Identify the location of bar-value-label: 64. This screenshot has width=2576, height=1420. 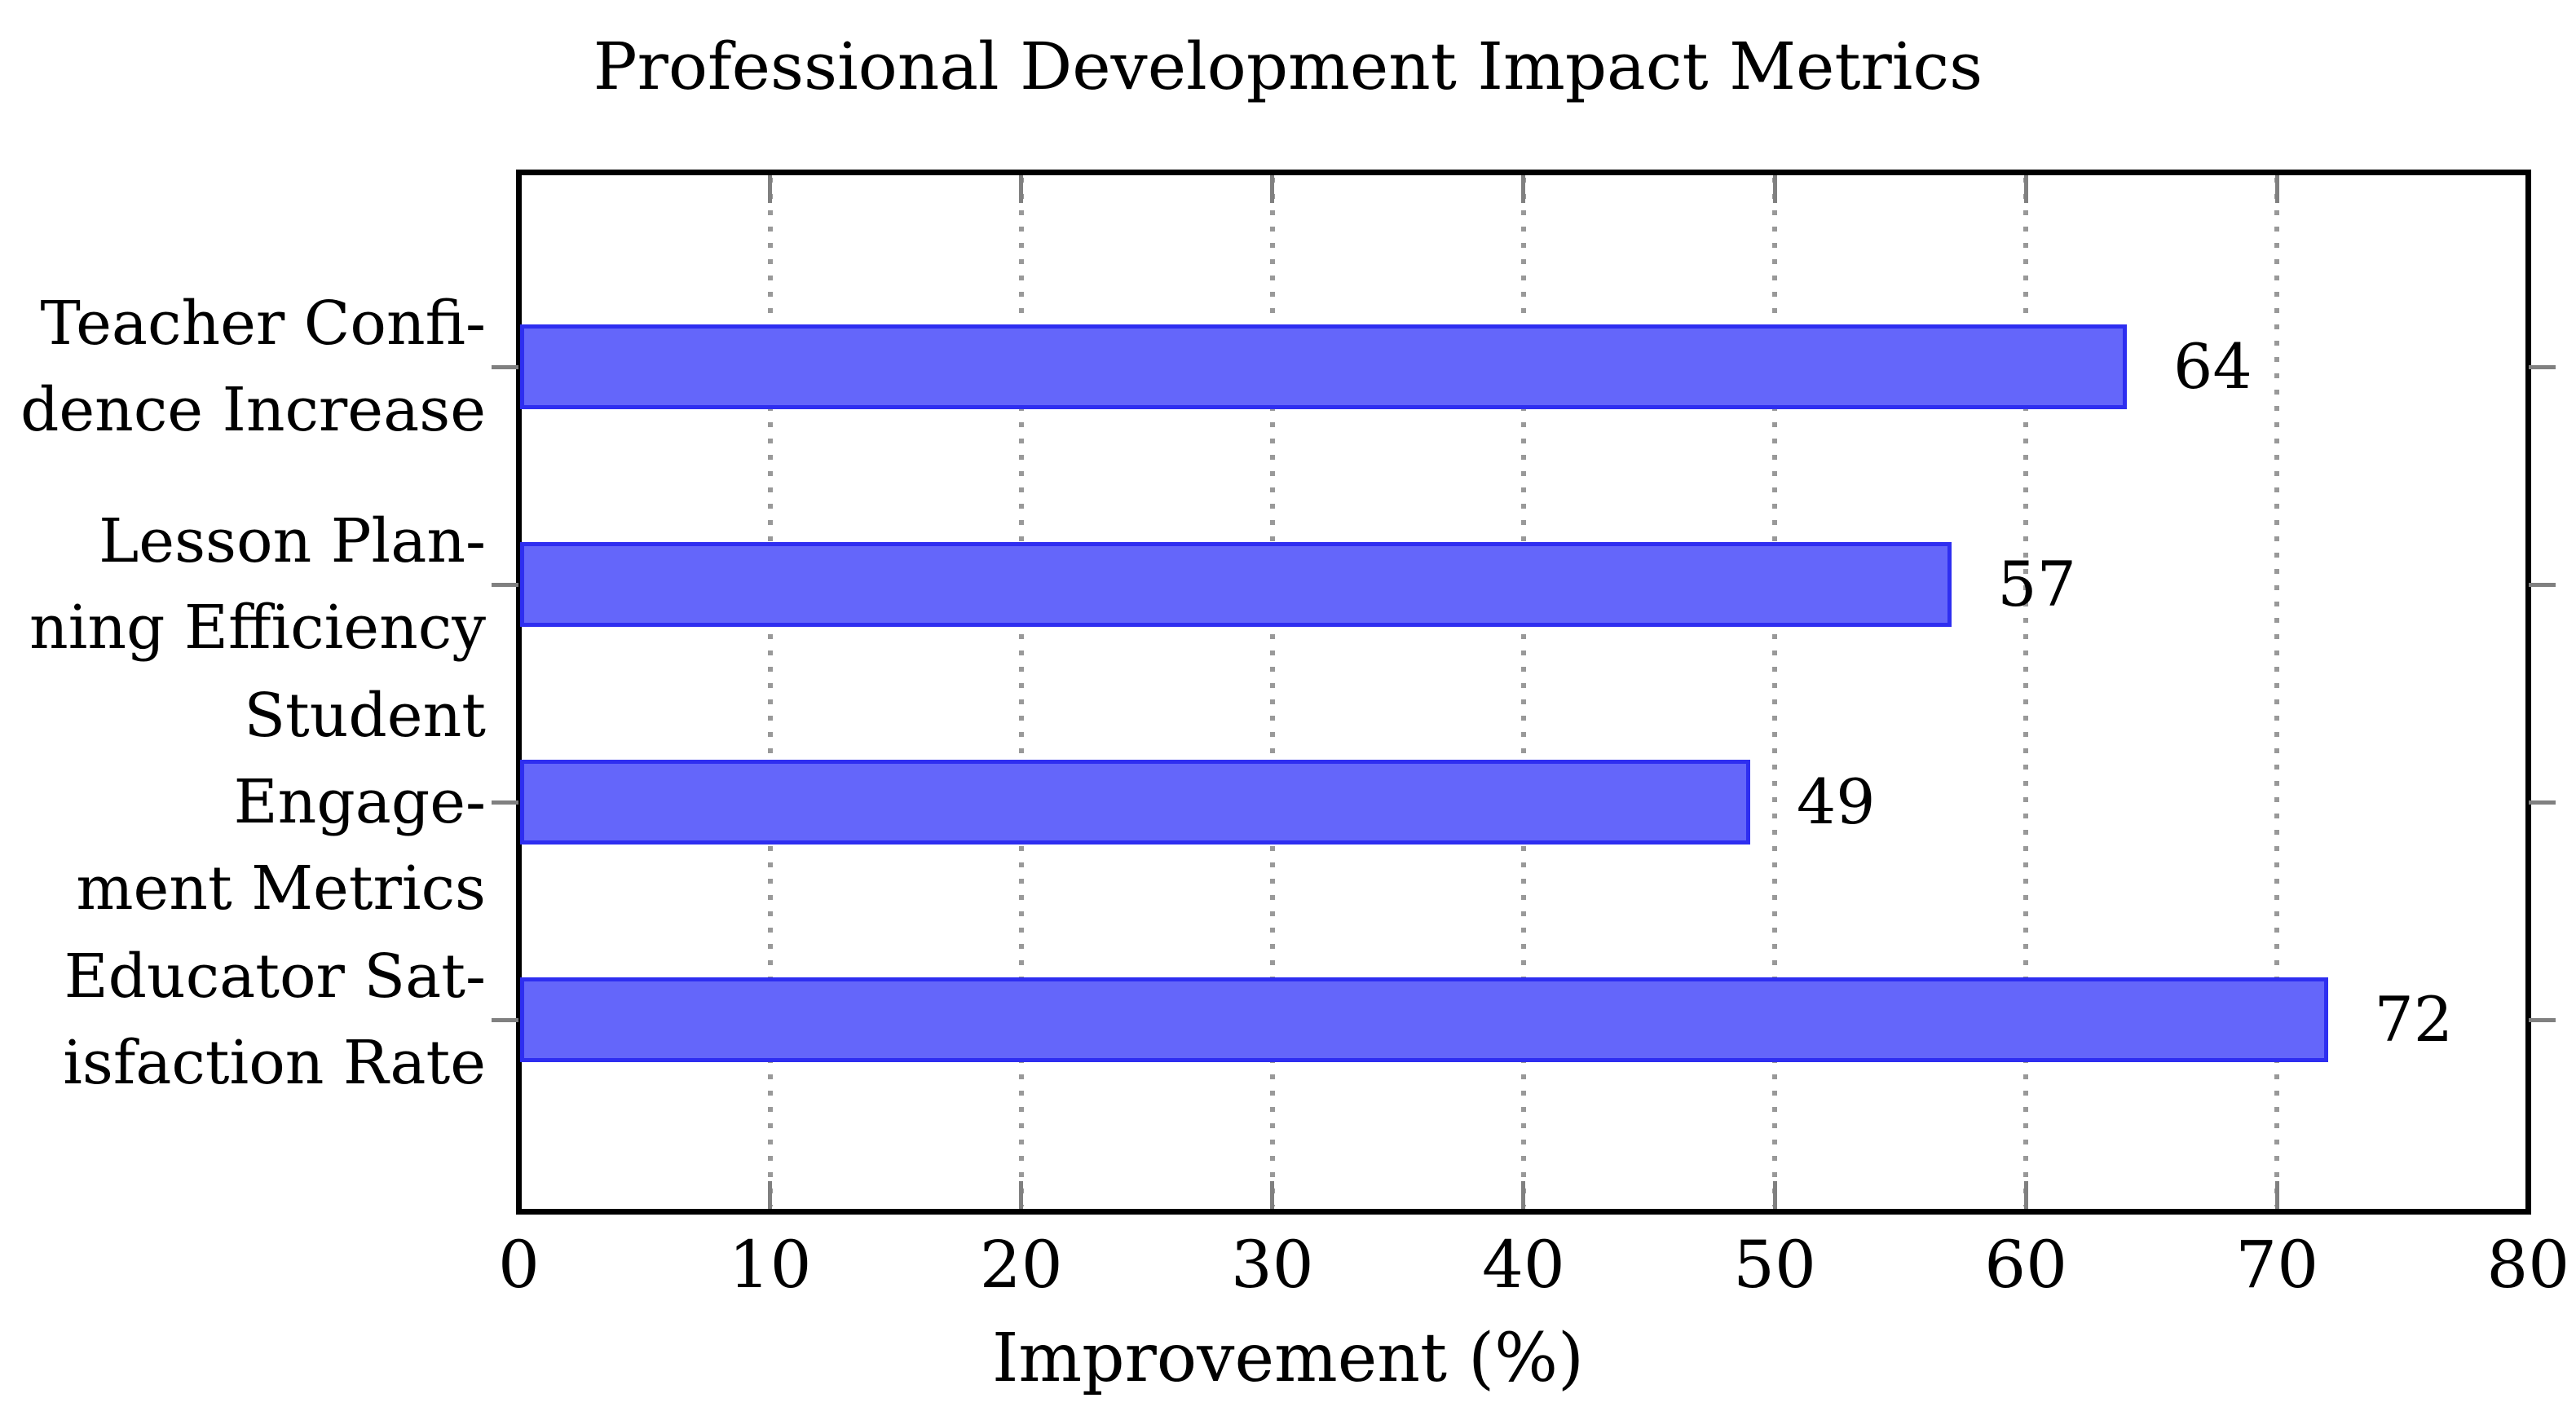
(2212, 366).